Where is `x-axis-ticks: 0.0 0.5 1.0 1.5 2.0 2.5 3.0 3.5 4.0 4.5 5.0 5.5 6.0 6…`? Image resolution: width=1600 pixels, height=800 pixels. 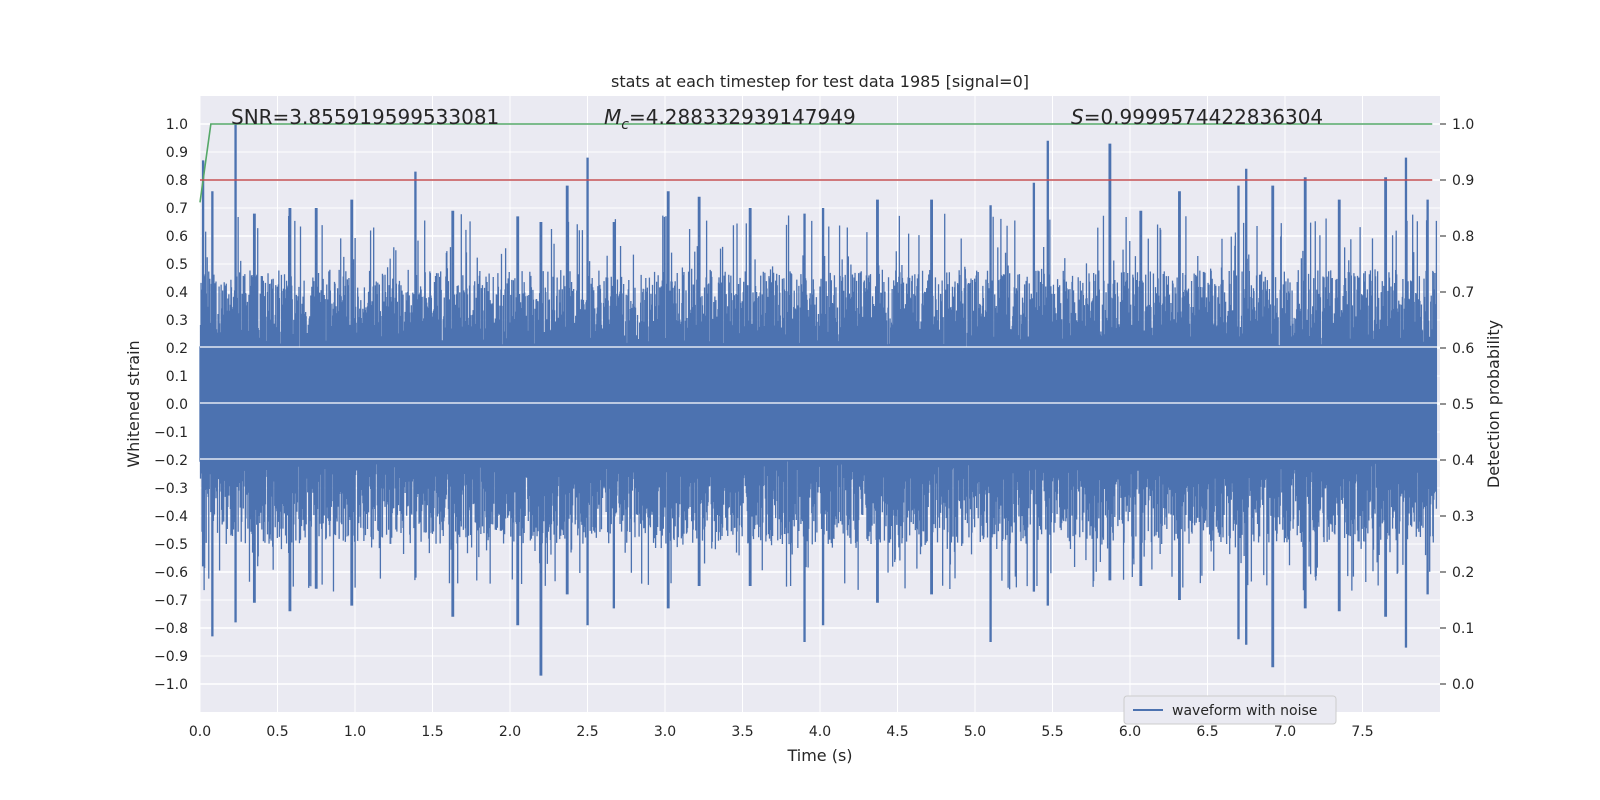
x-axis-ticks: 0.0 0.5 1.0 1.5 2.0 2.5 3.0 3.5 4.0 4.5 5.0 5.5 6.0 6… is located at coordinates (781, 732).